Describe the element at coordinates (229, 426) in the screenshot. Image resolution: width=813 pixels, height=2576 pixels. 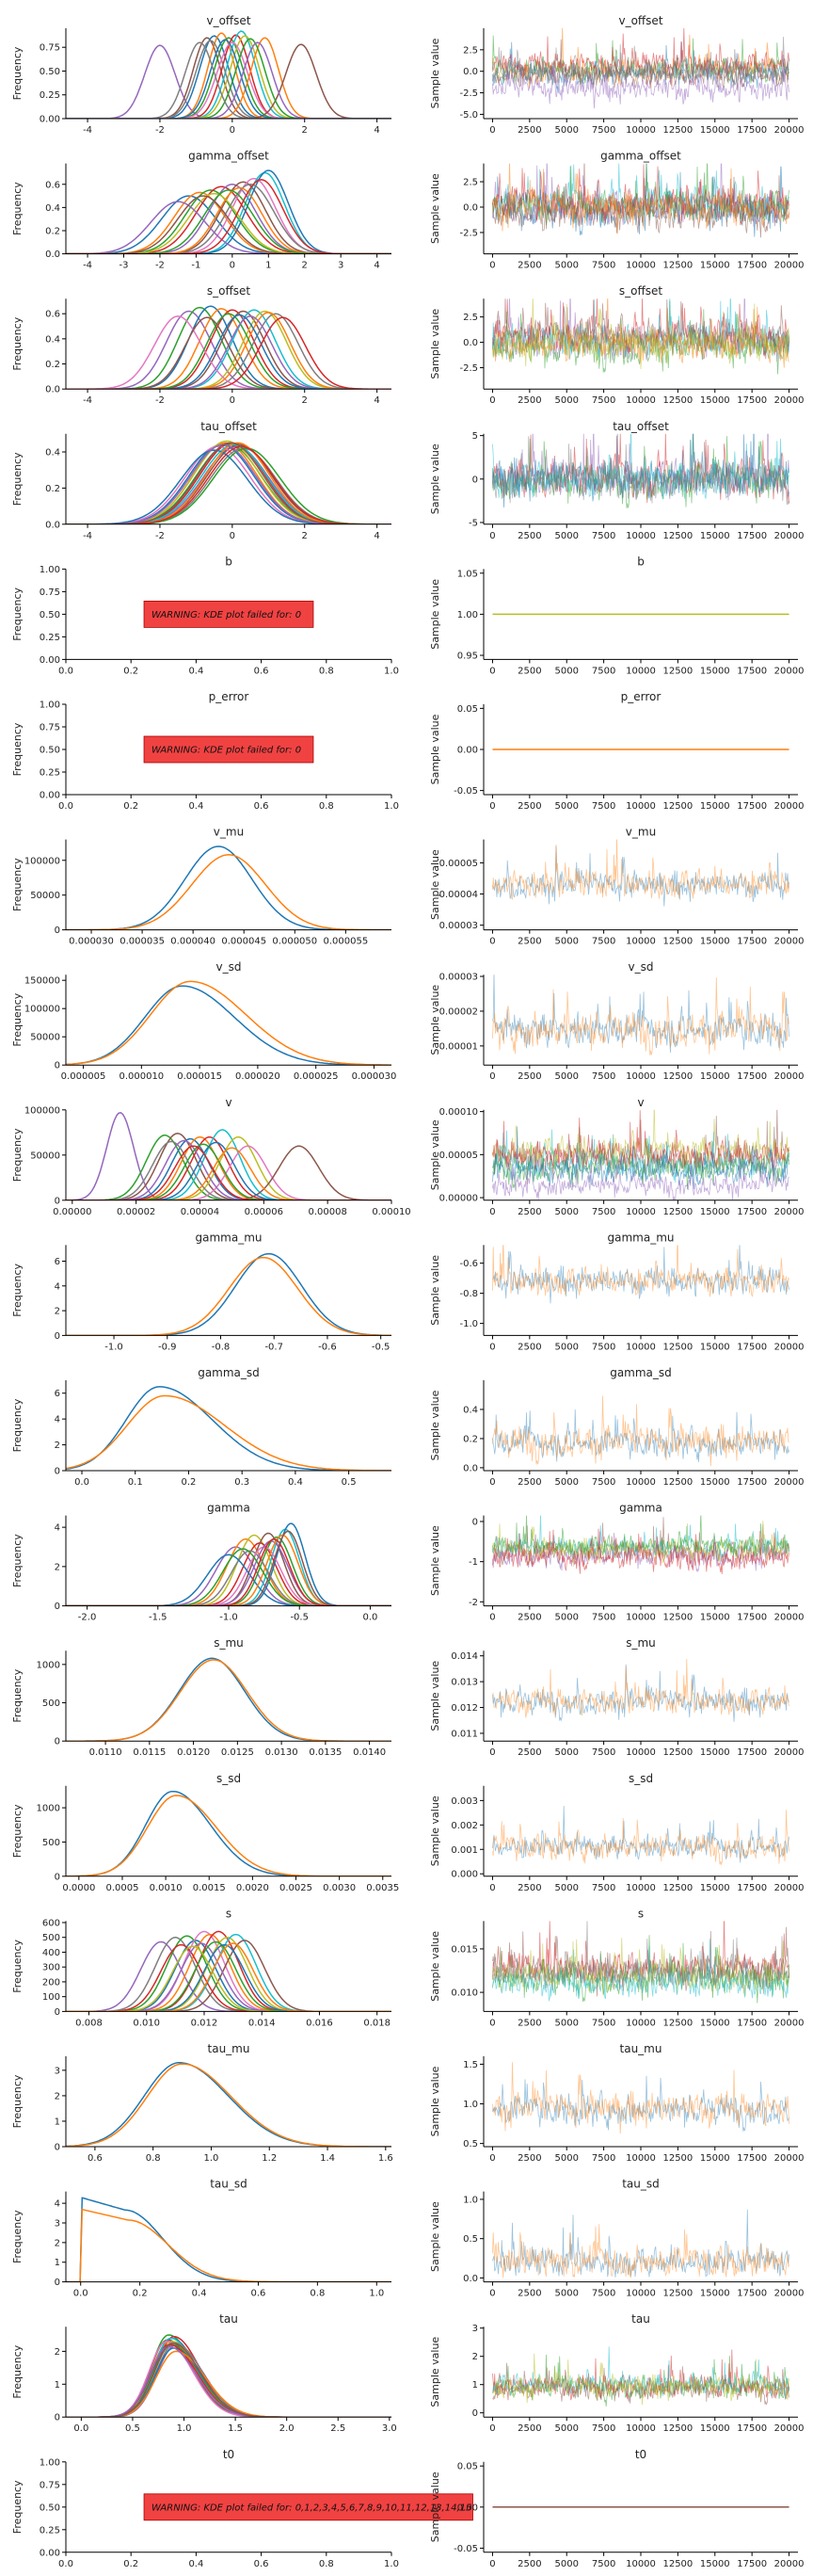
I see `panel-title: tau_offset` at that location.